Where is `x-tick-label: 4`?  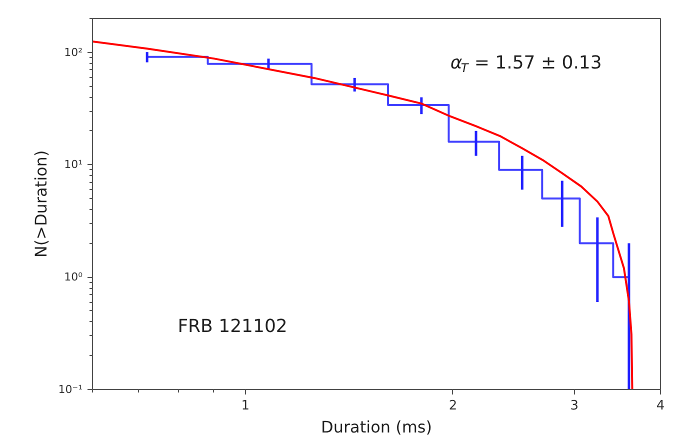 x-tick-label: 4 is located at coordinates (660, 406).